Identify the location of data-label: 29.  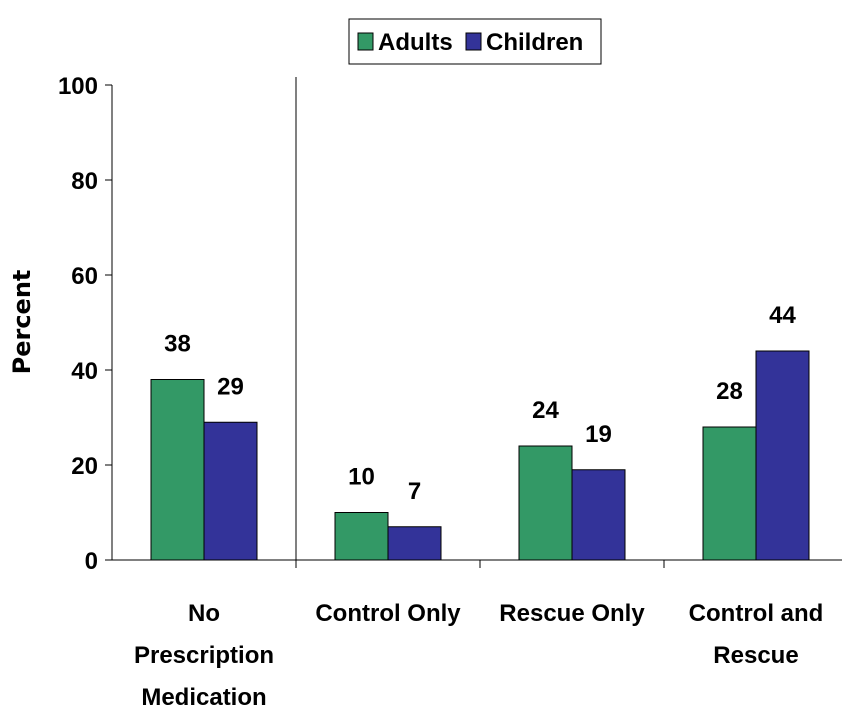
(230, 386).